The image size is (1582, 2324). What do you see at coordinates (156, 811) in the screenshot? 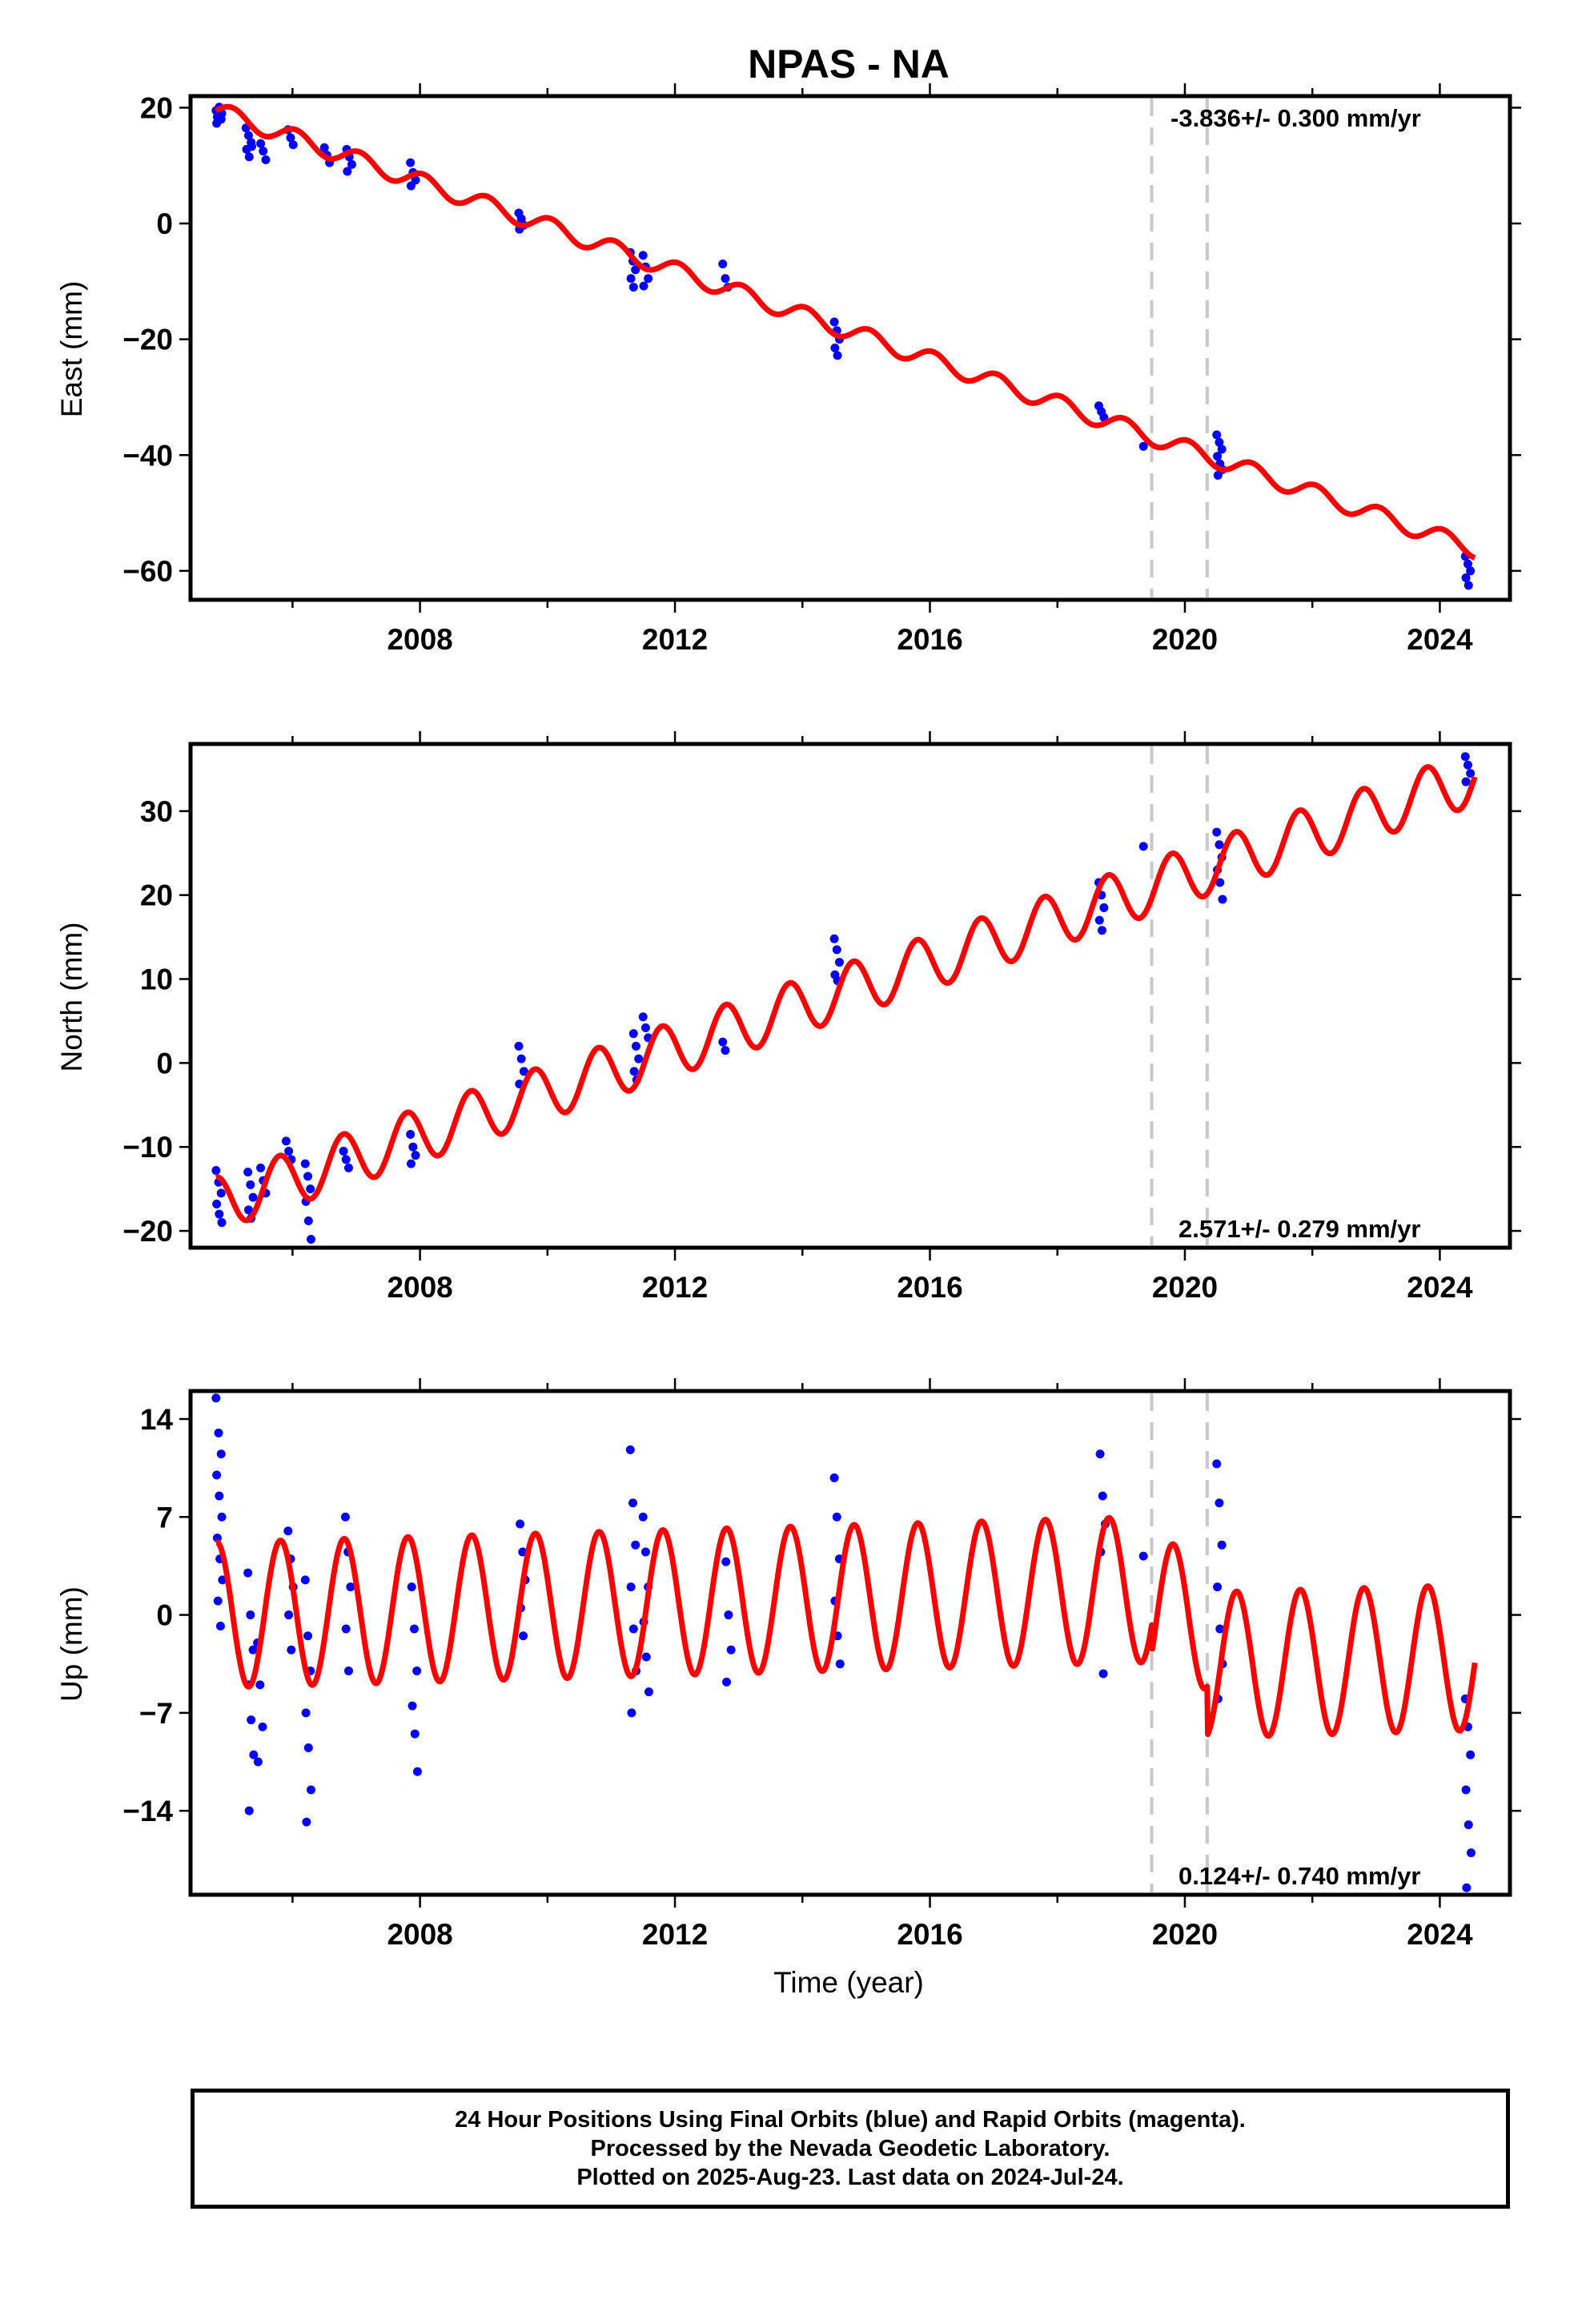
I see `north-ytick-label: 30` at bounding box center [156, 811].